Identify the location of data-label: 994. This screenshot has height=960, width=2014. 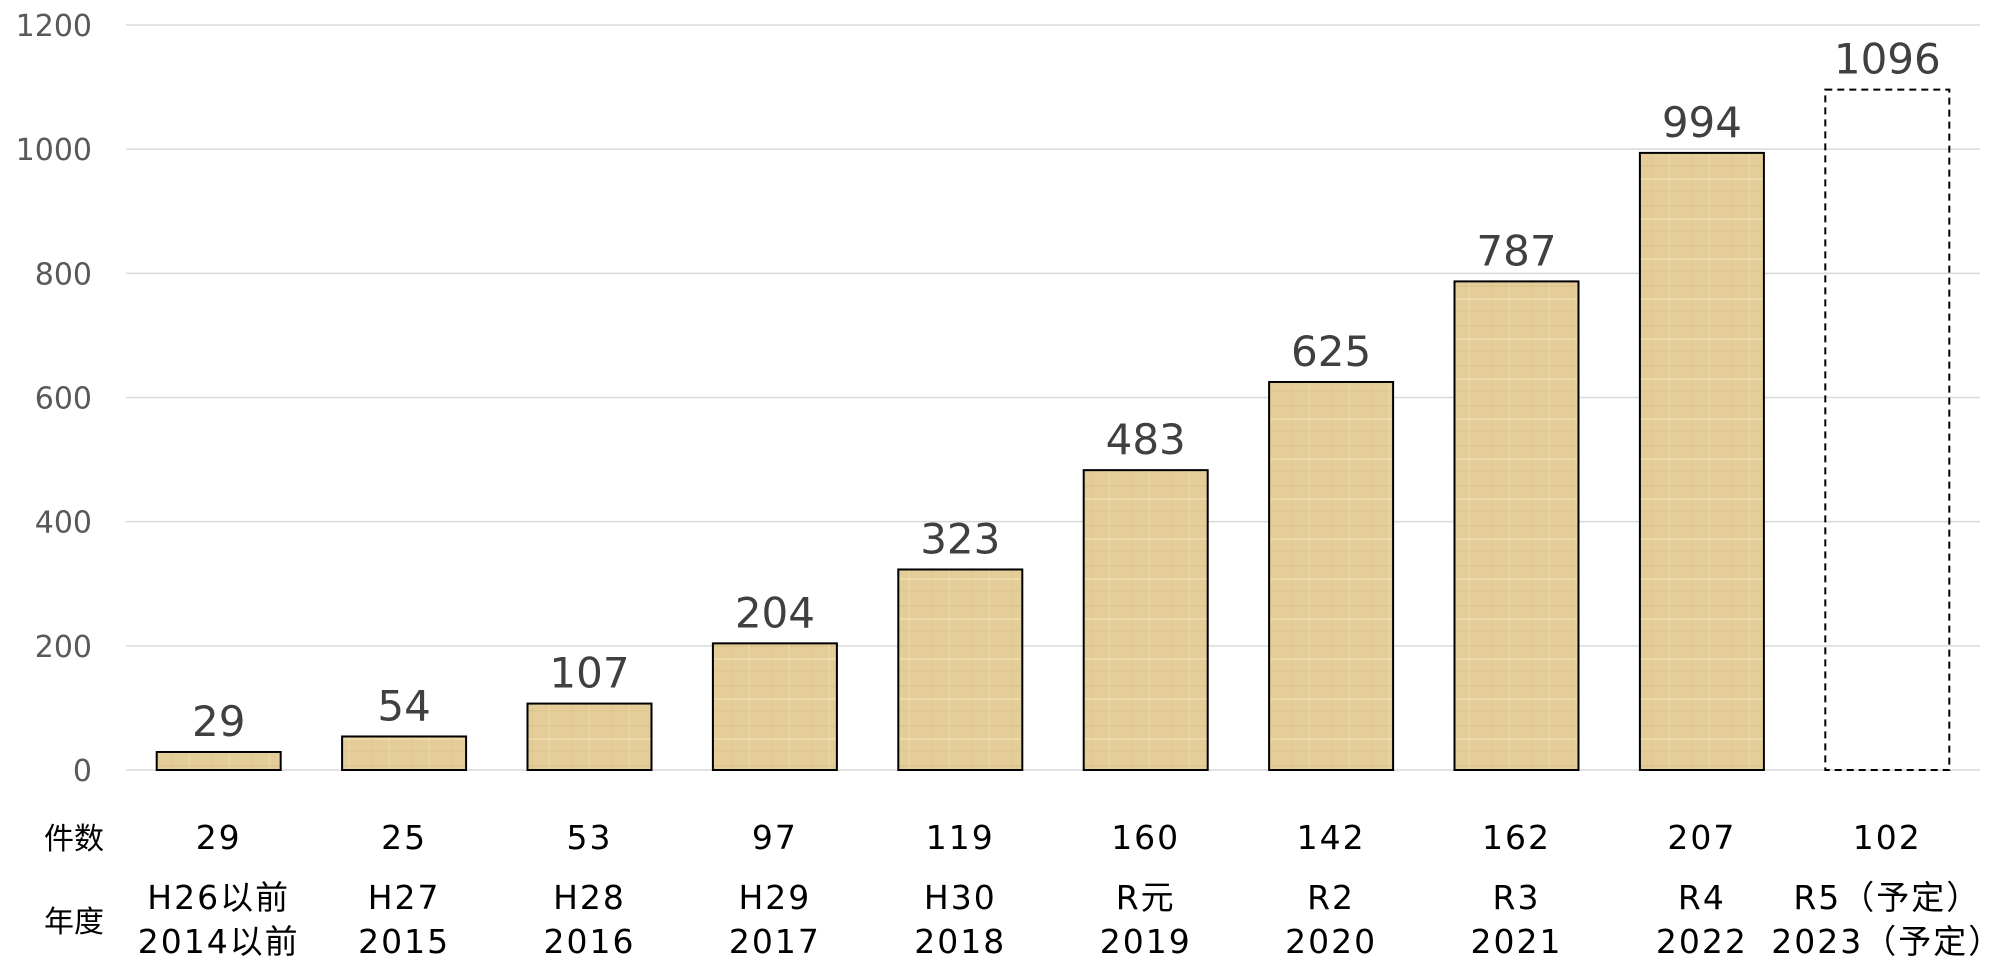
(1702, 122).